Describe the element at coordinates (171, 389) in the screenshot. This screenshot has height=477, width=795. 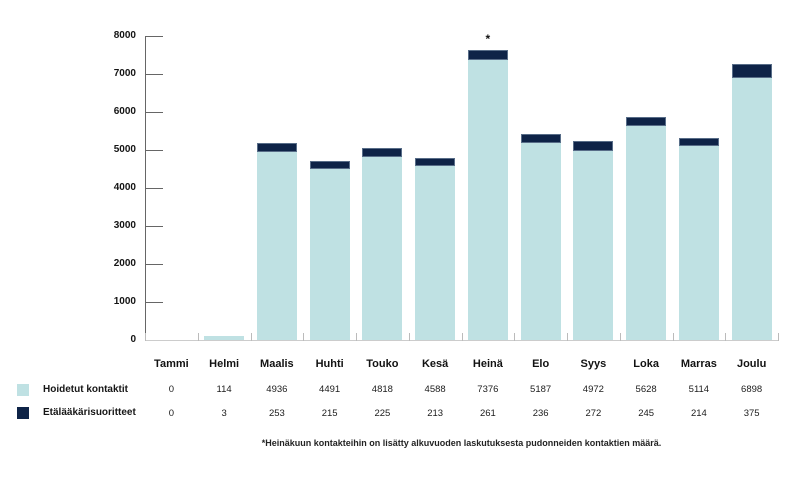
I see `value-hoidetut-kontaktit: 0` at that location.